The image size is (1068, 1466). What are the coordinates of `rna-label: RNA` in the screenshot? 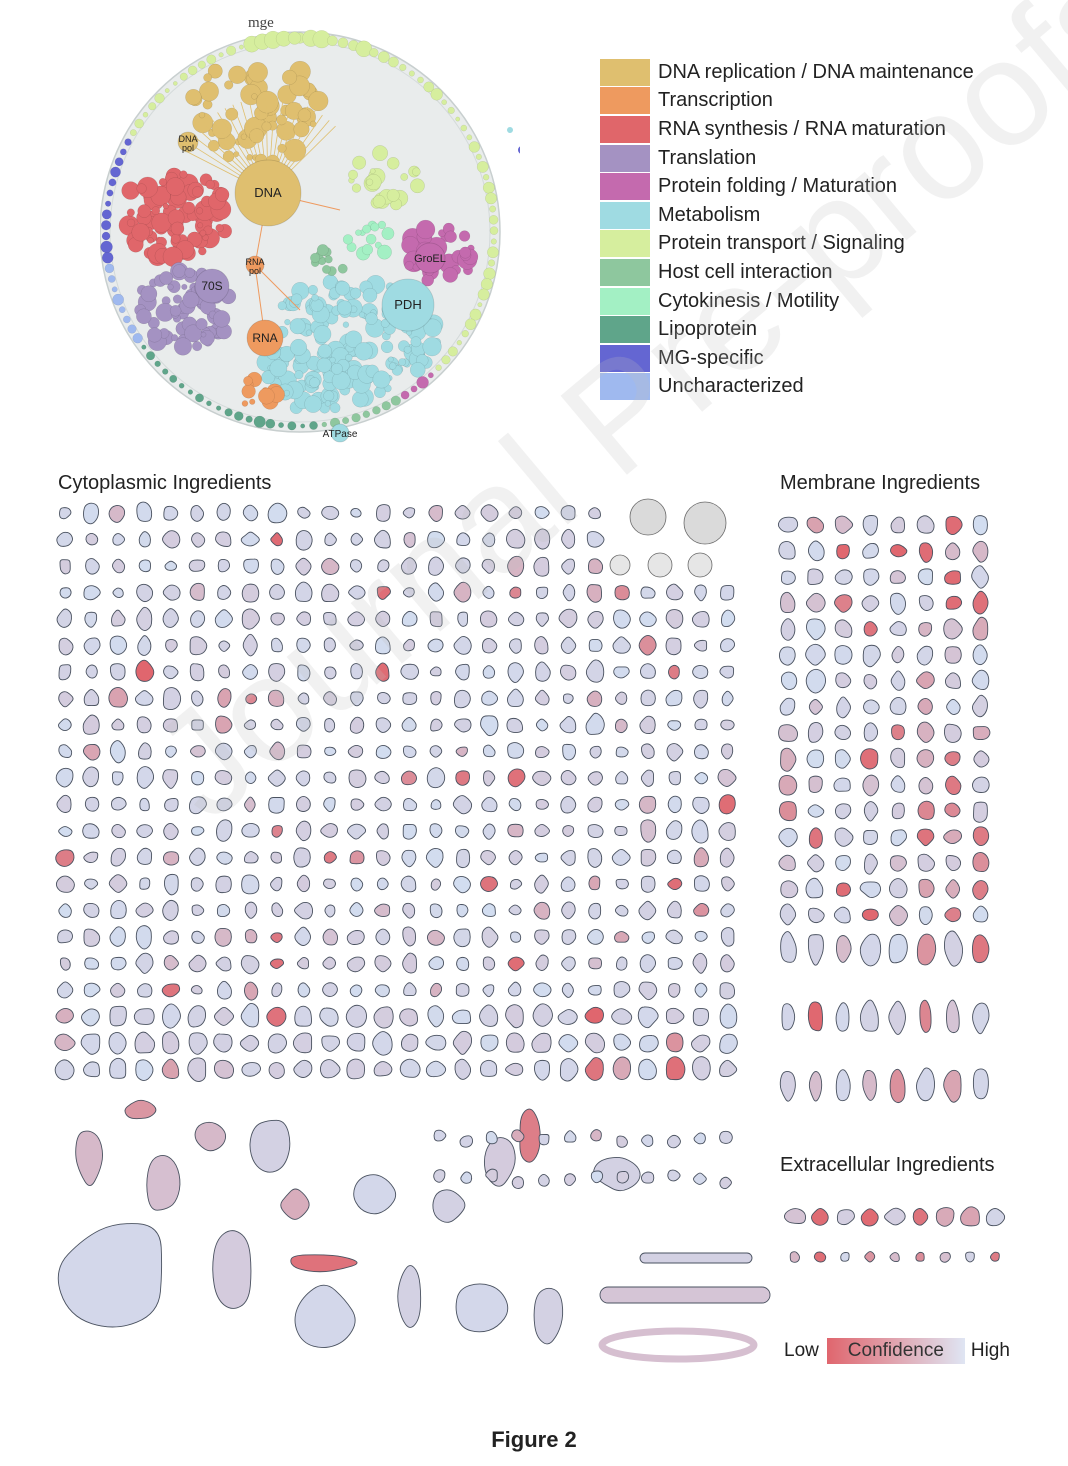 It's located at (264, 338).